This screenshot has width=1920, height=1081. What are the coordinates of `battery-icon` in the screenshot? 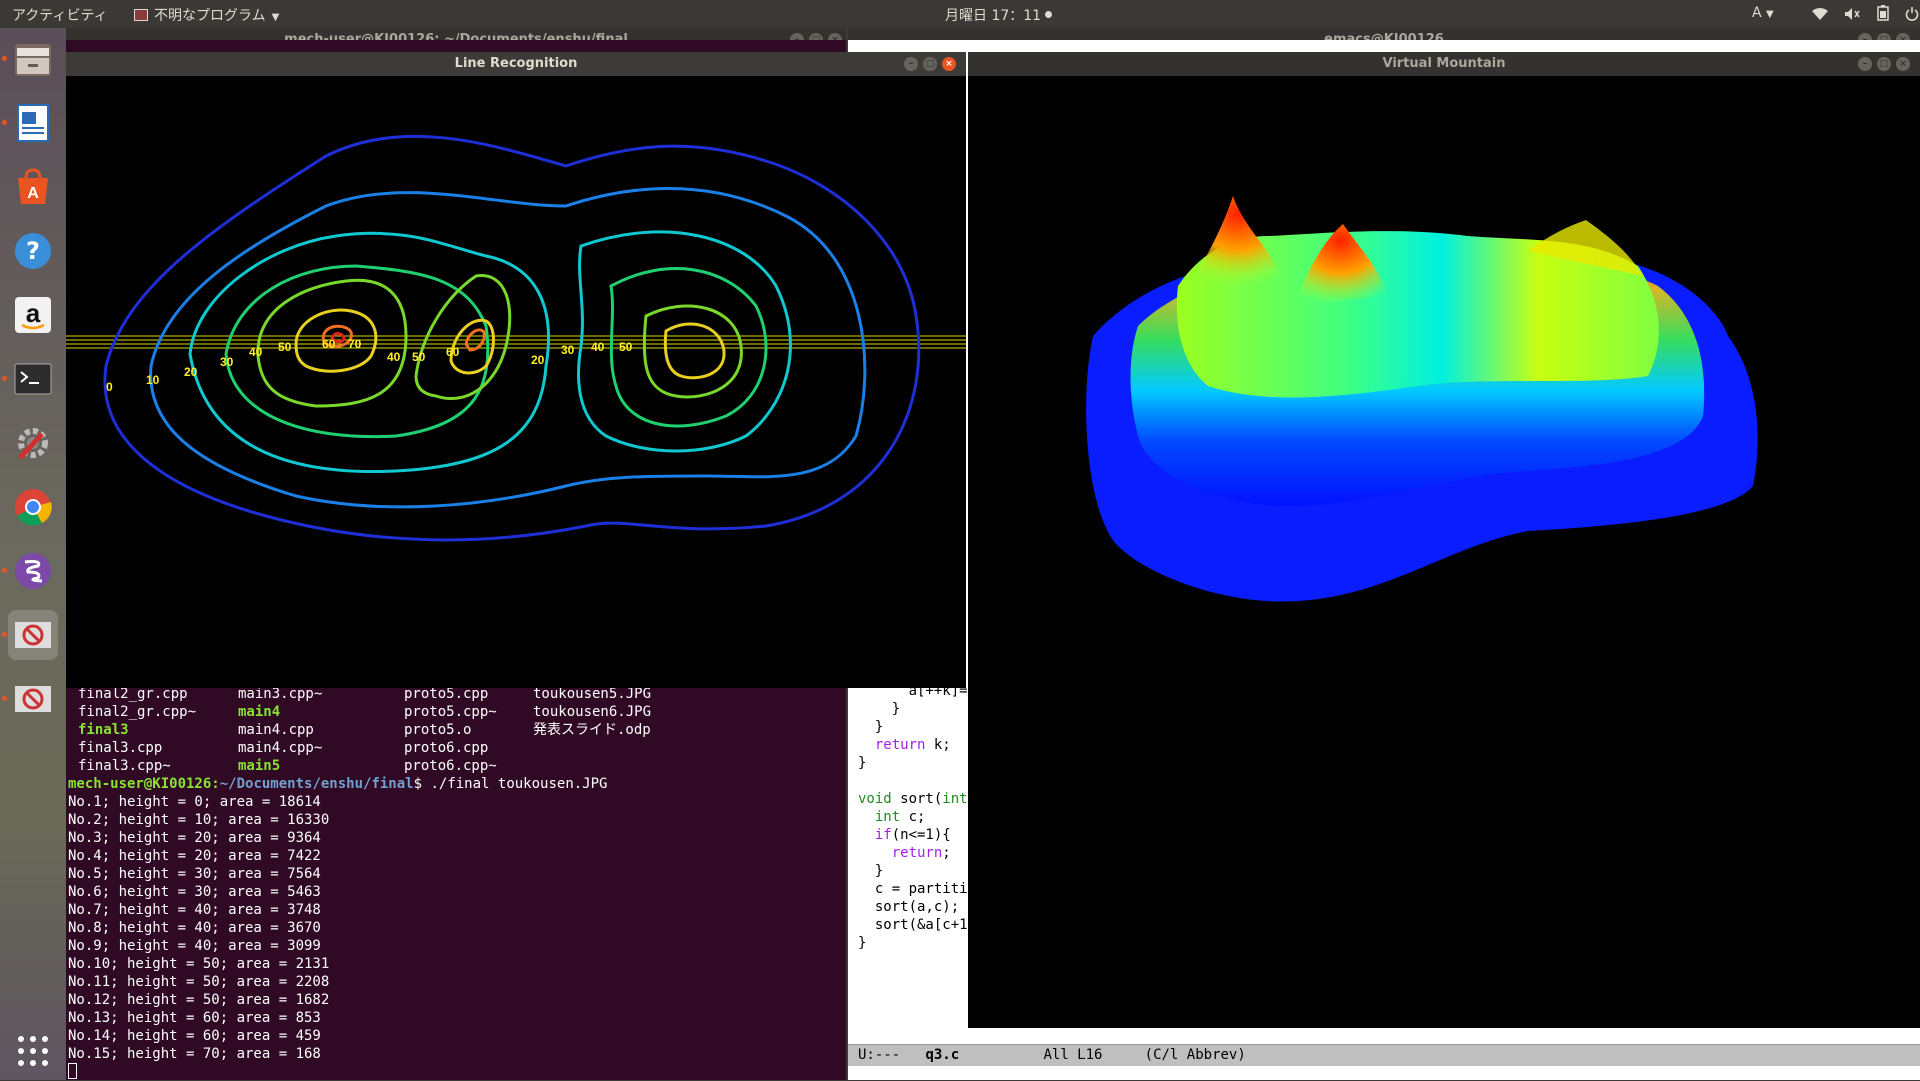 It's located at (1885, 15).